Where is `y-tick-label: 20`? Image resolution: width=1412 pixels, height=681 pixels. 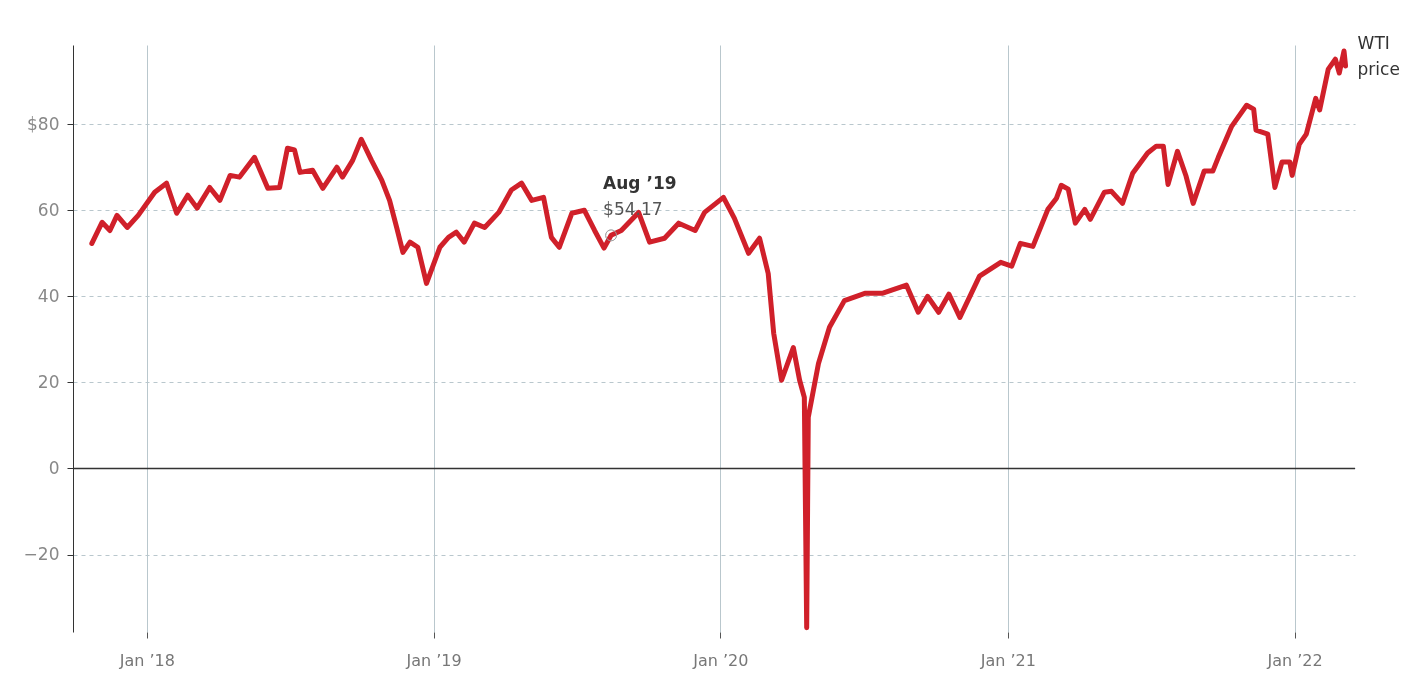 y-tick-label: 20 is located at coordinates (48, 381).